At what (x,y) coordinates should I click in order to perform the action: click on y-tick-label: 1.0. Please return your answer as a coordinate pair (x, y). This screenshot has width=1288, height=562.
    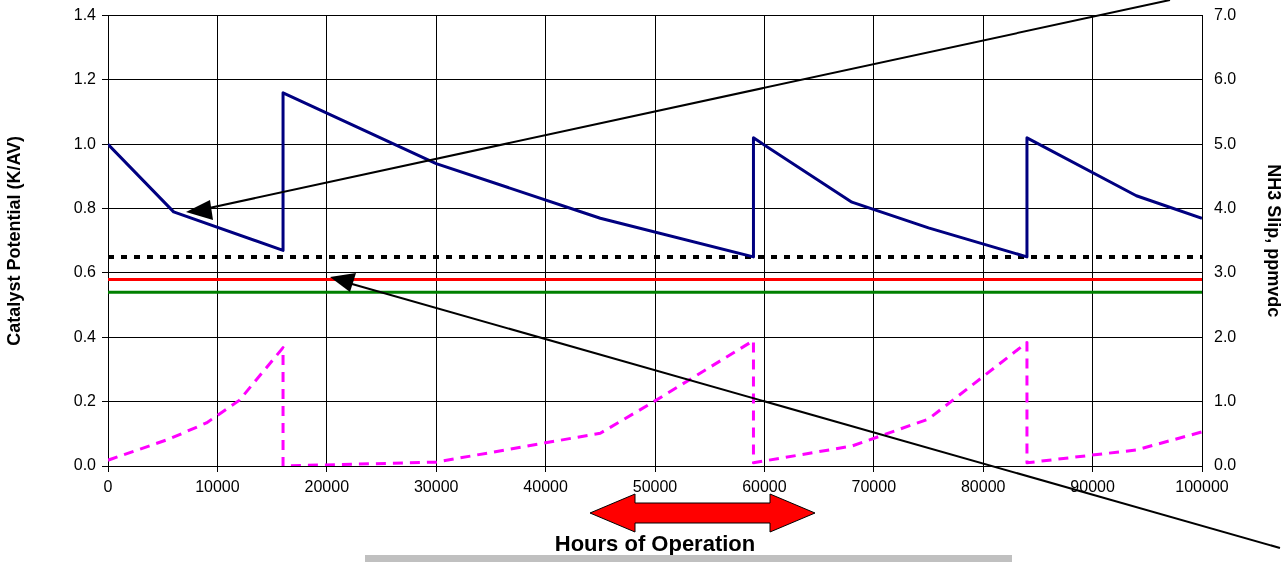
    Looking at the image, I should click on (85, 143).